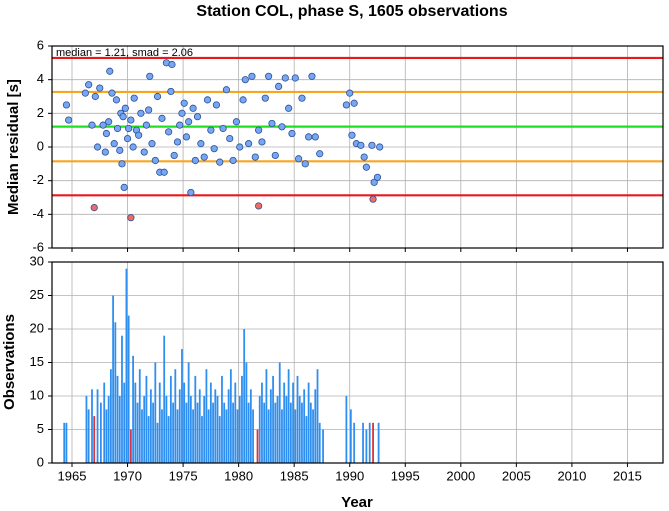  I want to click on x-tick-label: 2000, so click(460, 475).